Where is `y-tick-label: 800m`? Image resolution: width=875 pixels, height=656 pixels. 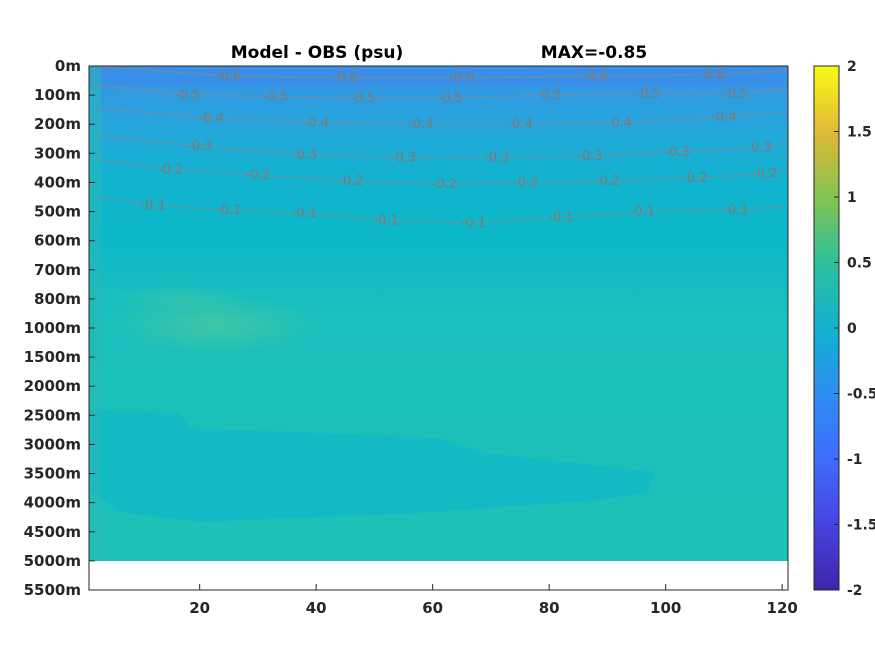
y-tick-label: 800m is located at coordinates (57, 299).